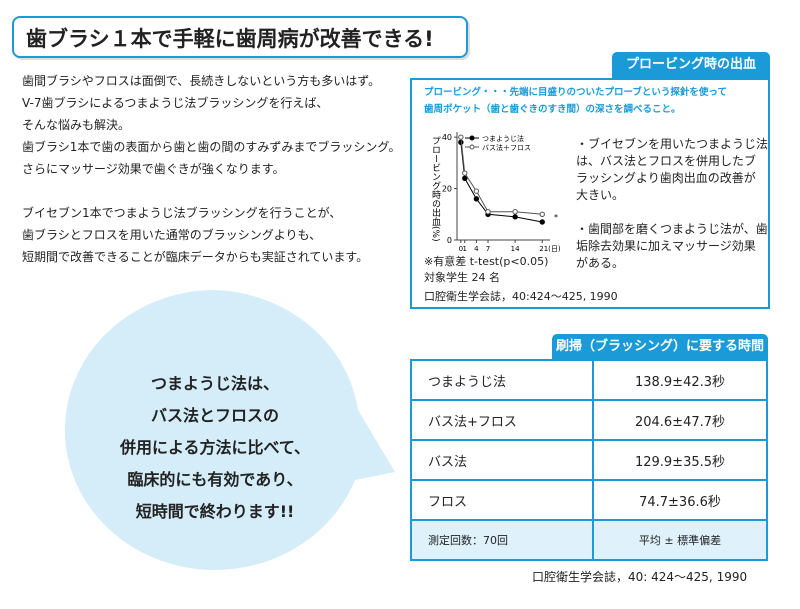 The image size is (800, 609). I want to click on point: ・歯間部を磨くつまようじ法が、歯 垢除去効果に加えマッサージ効果 がある。, so click(672, 246).